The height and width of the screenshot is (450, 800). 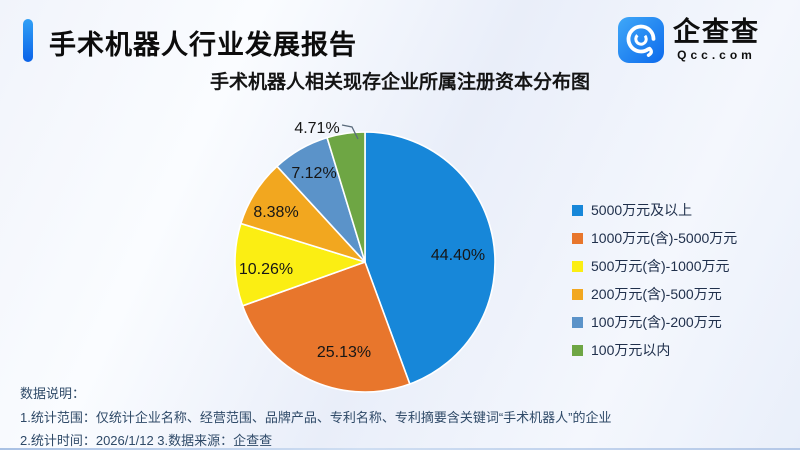 I want to click on title-accent-bar, so click(x=28, y=40).